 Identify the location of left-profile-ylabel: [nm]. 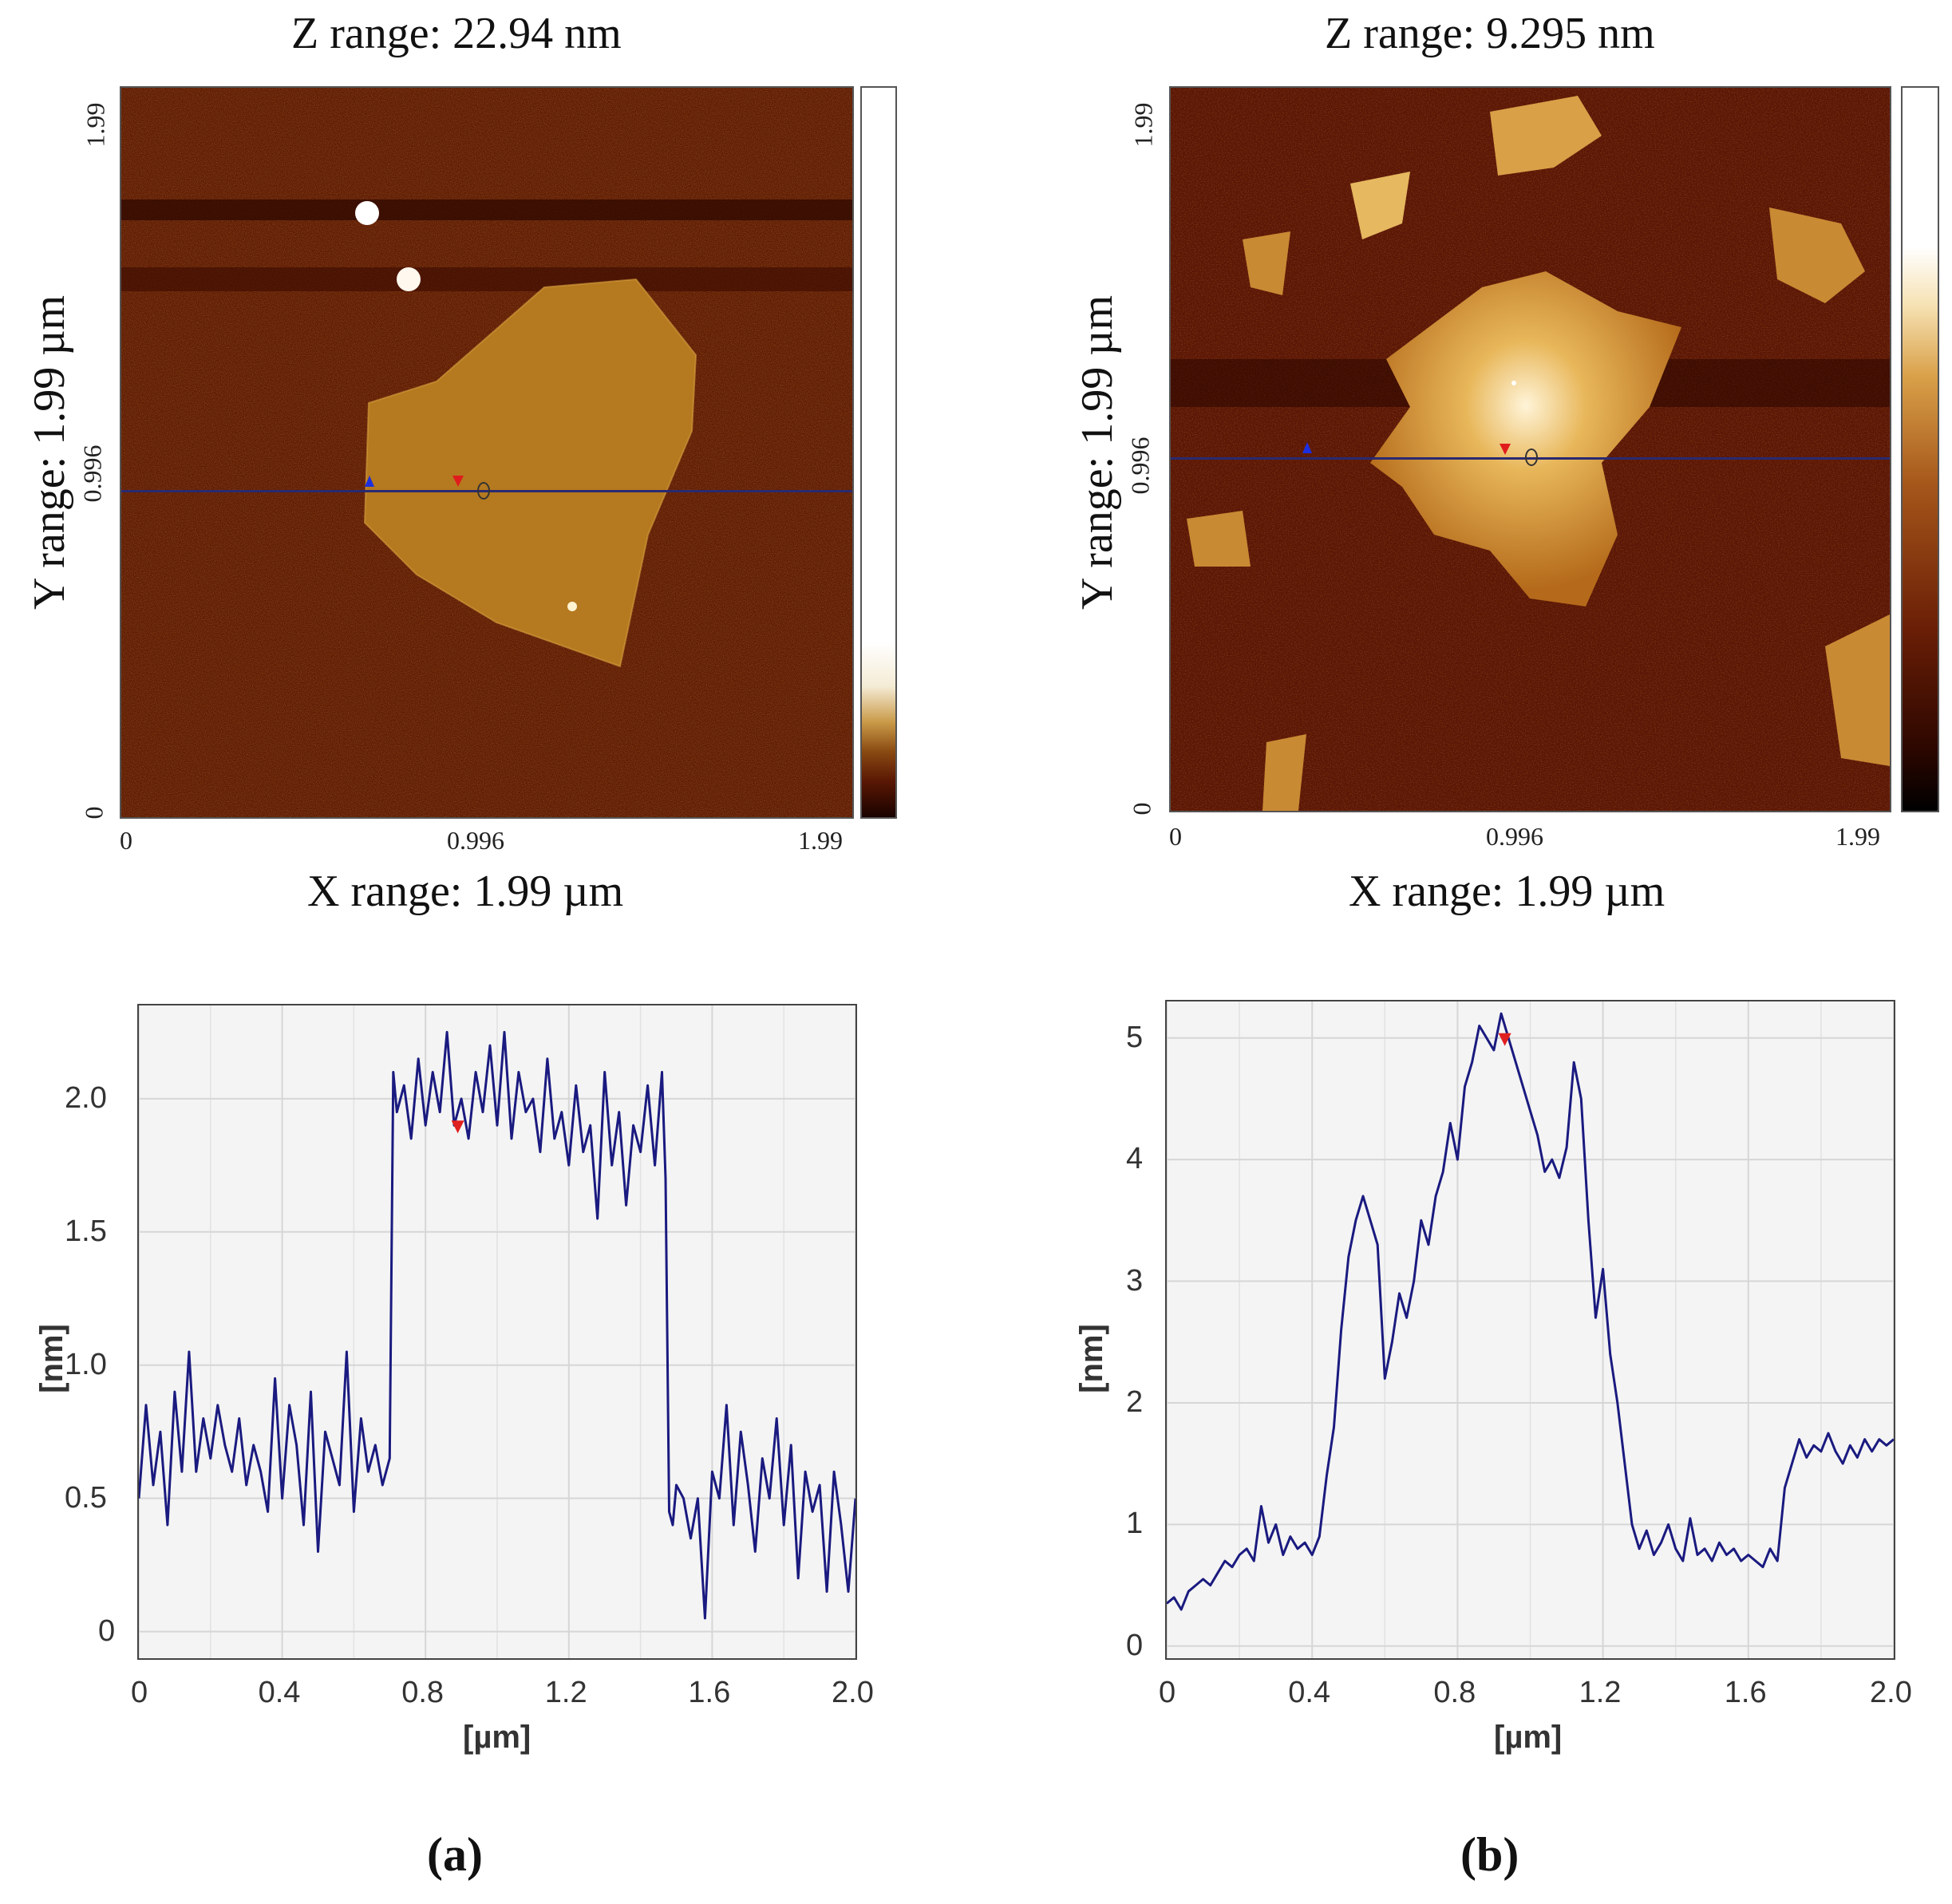
(51, 1358).